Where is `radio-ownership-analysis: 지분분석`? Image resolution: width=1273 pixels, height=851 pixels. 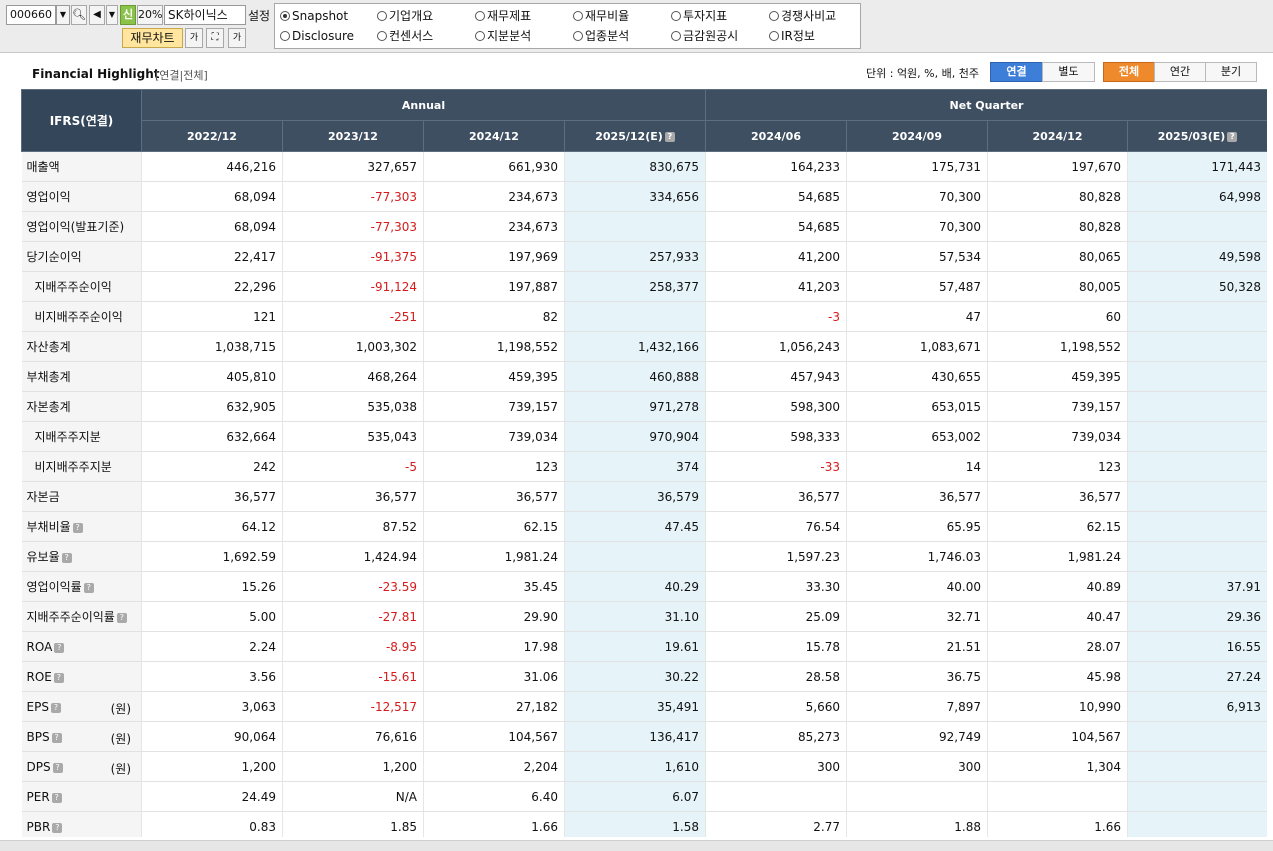
radio-ownership-analysis: 지분분석 is located at coordinates (503, 36).